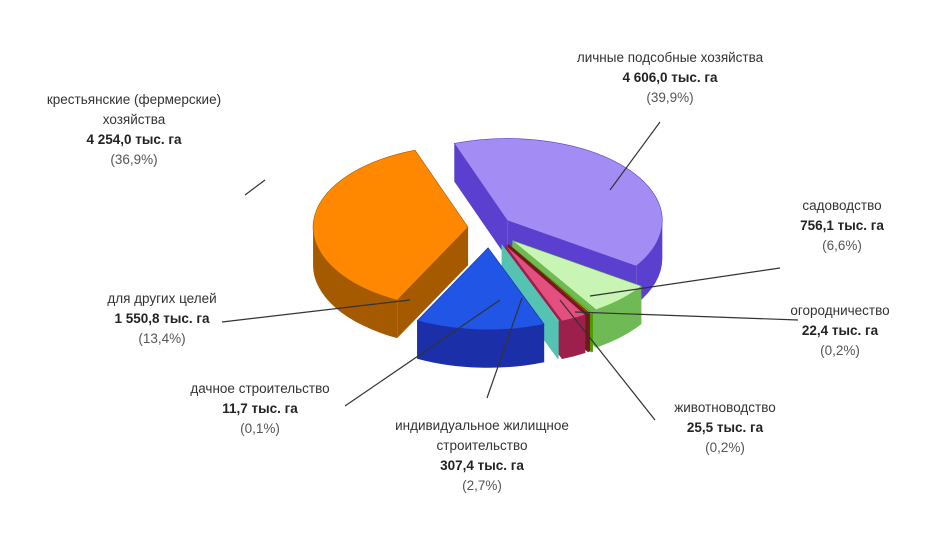 Image resolution: width=940 pixels, height=538 pixels. I want to click on slice-name-label: для других целей, so click(161, 298).